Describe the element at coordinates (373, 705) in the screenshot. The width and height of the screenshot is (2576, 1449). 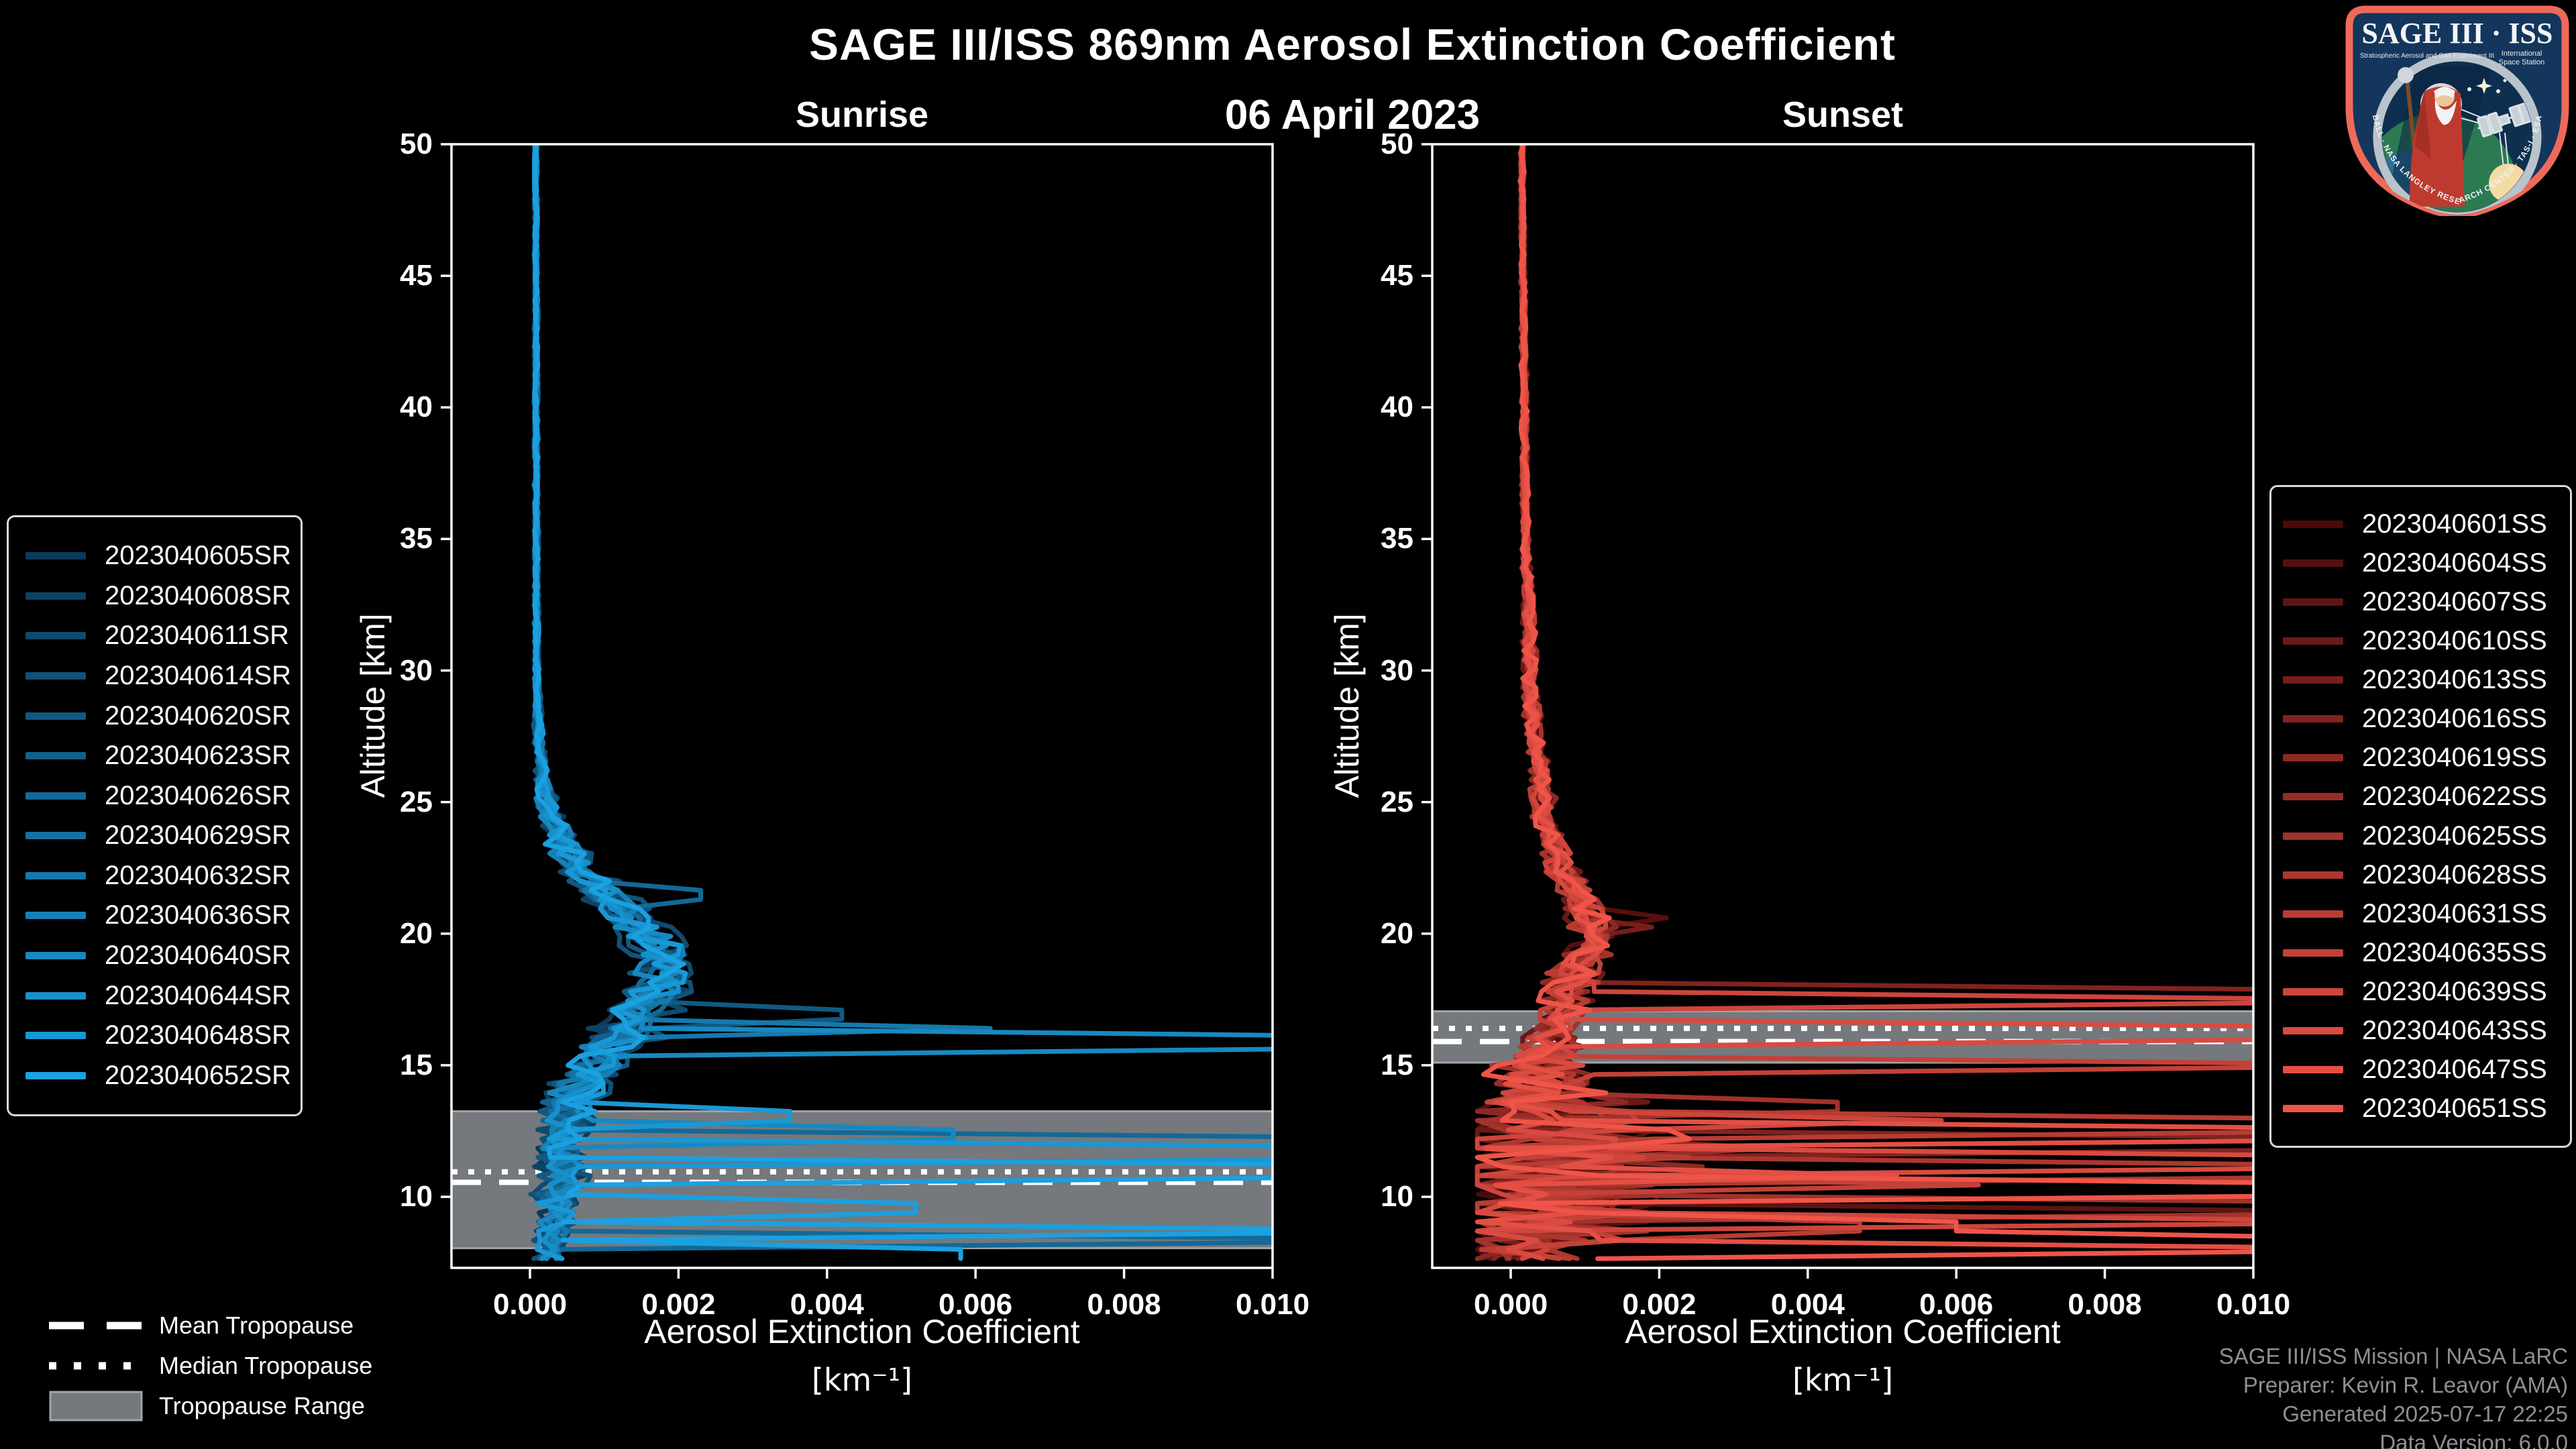
I see `y-axis-label-sunrise: Altitude [km]` at that location.